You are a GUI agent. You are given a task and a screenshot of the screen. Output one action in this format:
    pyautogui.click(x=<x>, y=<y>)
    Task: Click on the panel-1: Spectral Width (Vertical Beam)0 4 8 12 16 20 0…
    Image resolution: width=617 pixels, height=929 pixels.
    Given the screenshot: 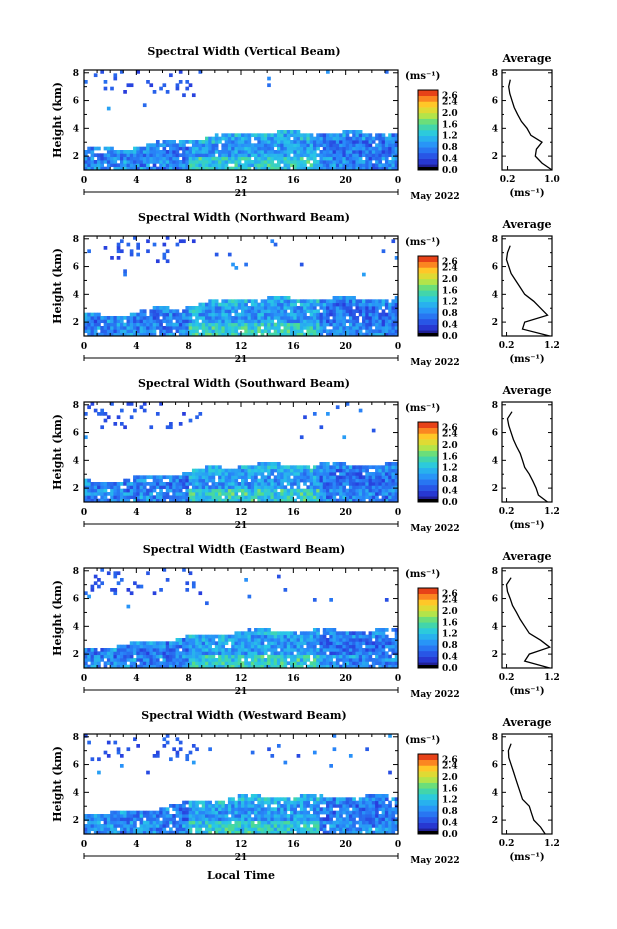 What is the action you would take?
    pyautogui.click(x=305, y=123)
    